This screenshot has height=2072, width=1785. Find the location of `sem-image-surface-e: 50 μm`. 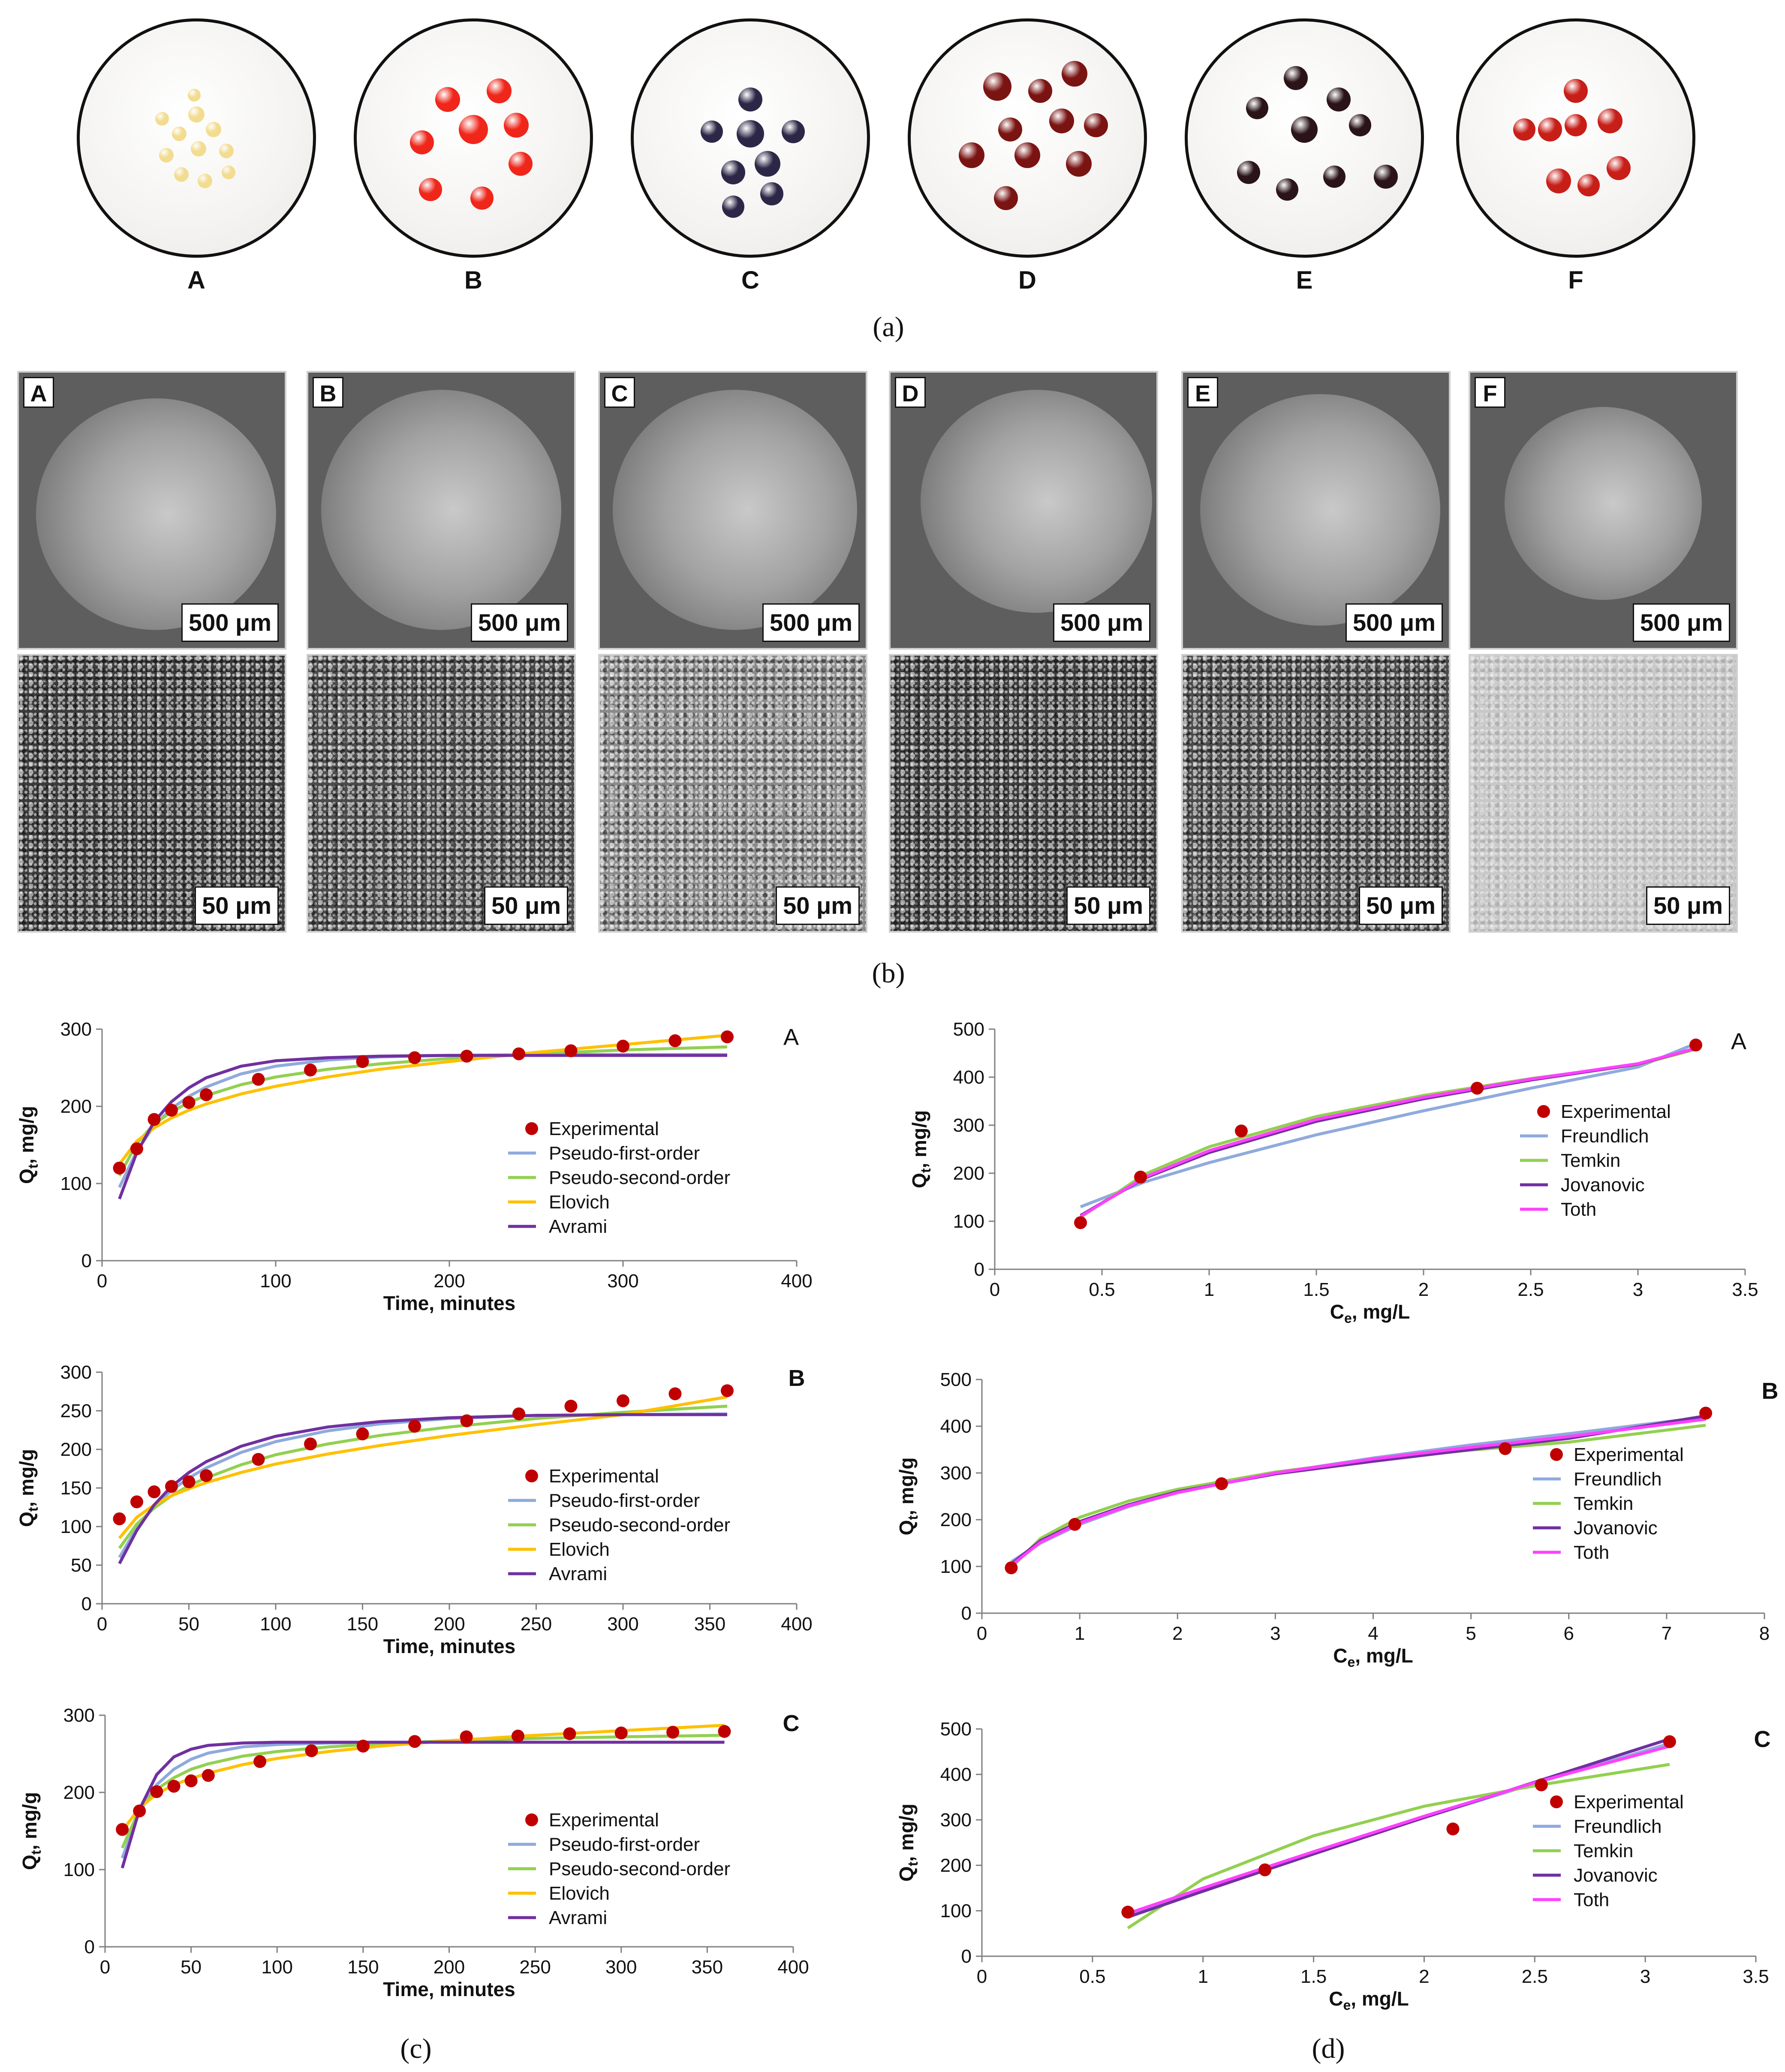

sem-image-surface-e: 50 μm is located at coordinates (1316, 793).